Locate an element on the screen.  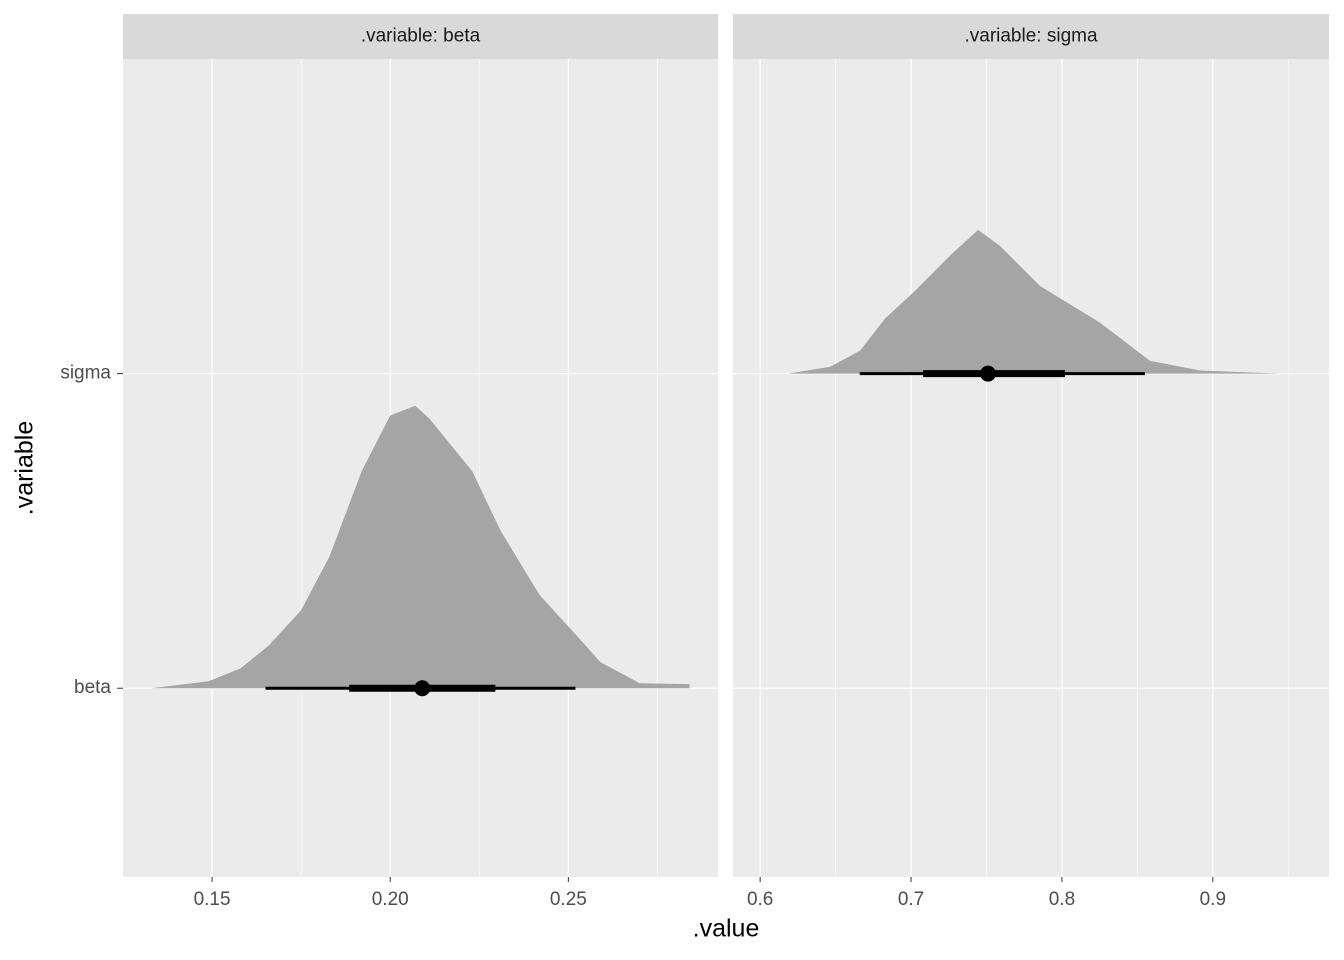
x-tick-label: 0.8 is located at coordinates (1062, 899).